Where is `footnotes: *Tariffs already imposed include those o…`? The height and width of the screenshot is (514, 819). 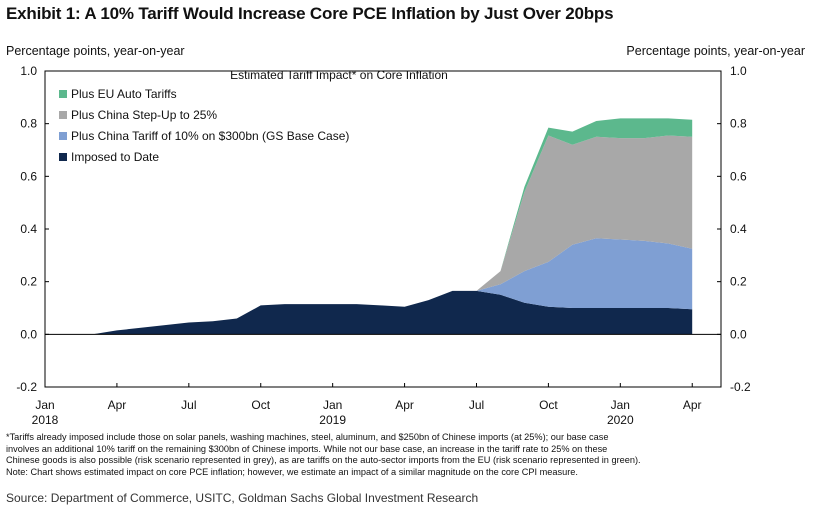
footnotes: *Tariffs already imposed include those o… is located at coordinates (406, 455).